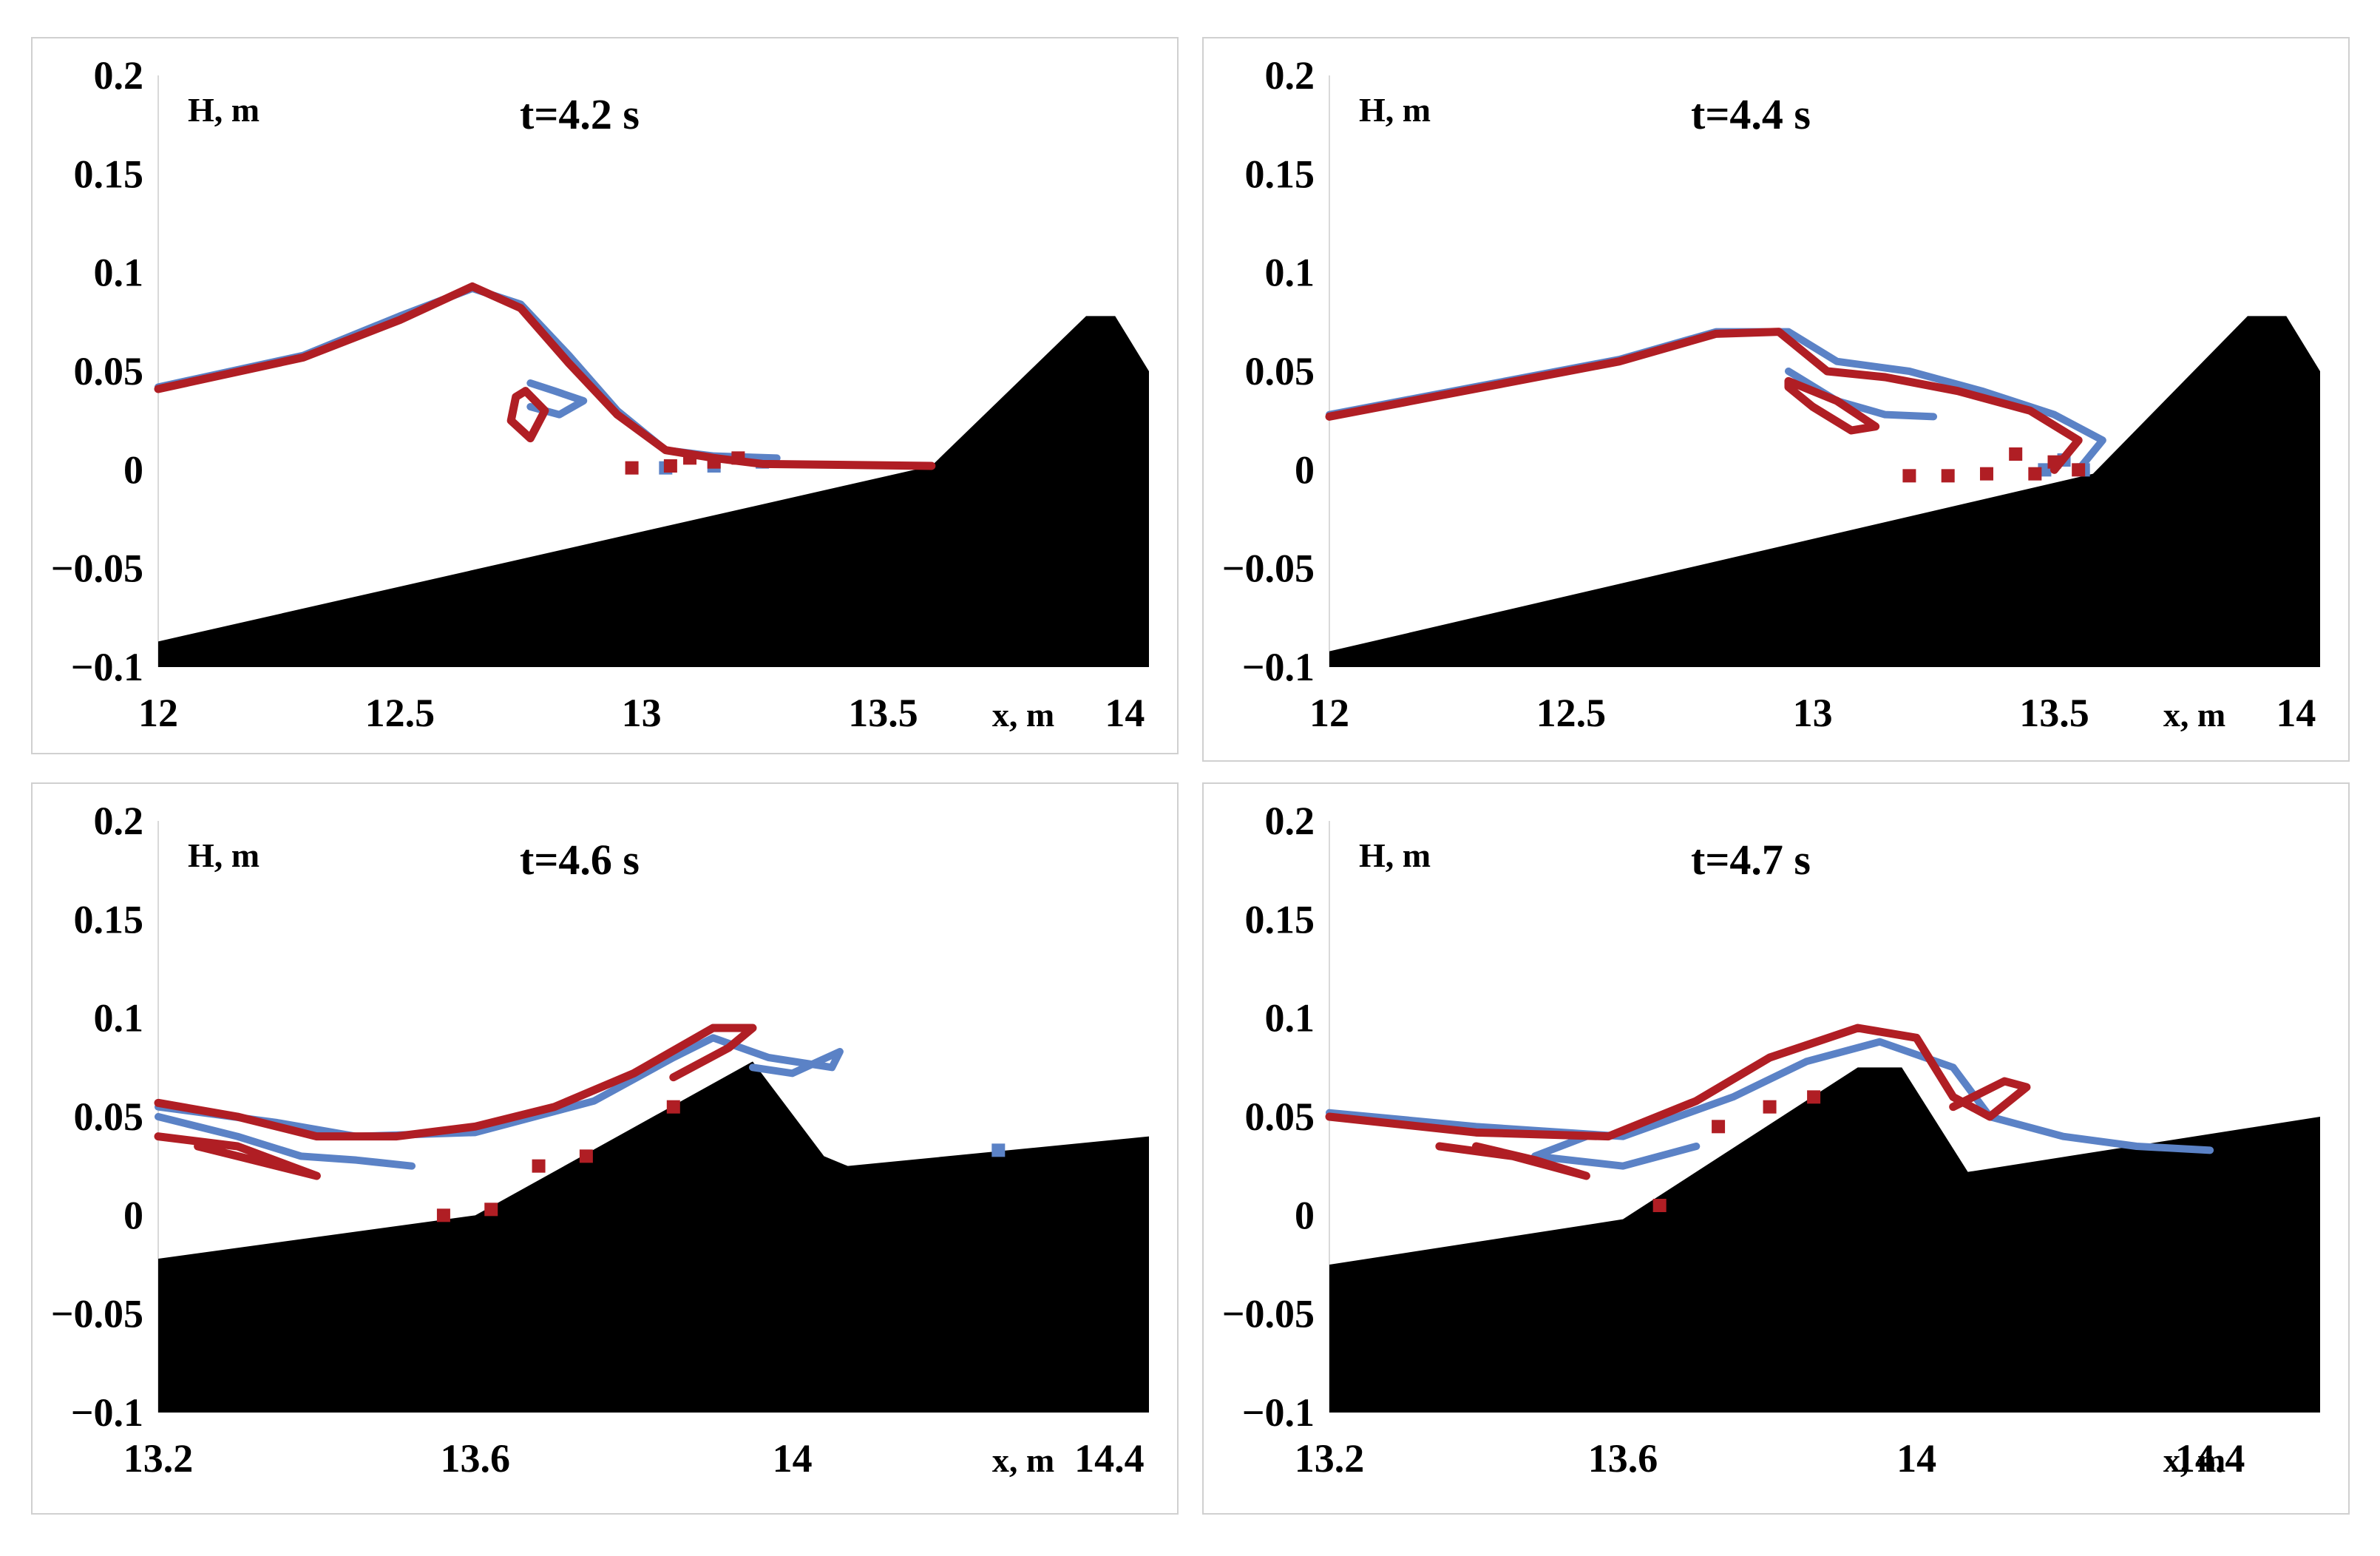 Image resolution: width=2380 pixels, height=1556 pixels. I want to click on experiment-point, so click(999, 1150).